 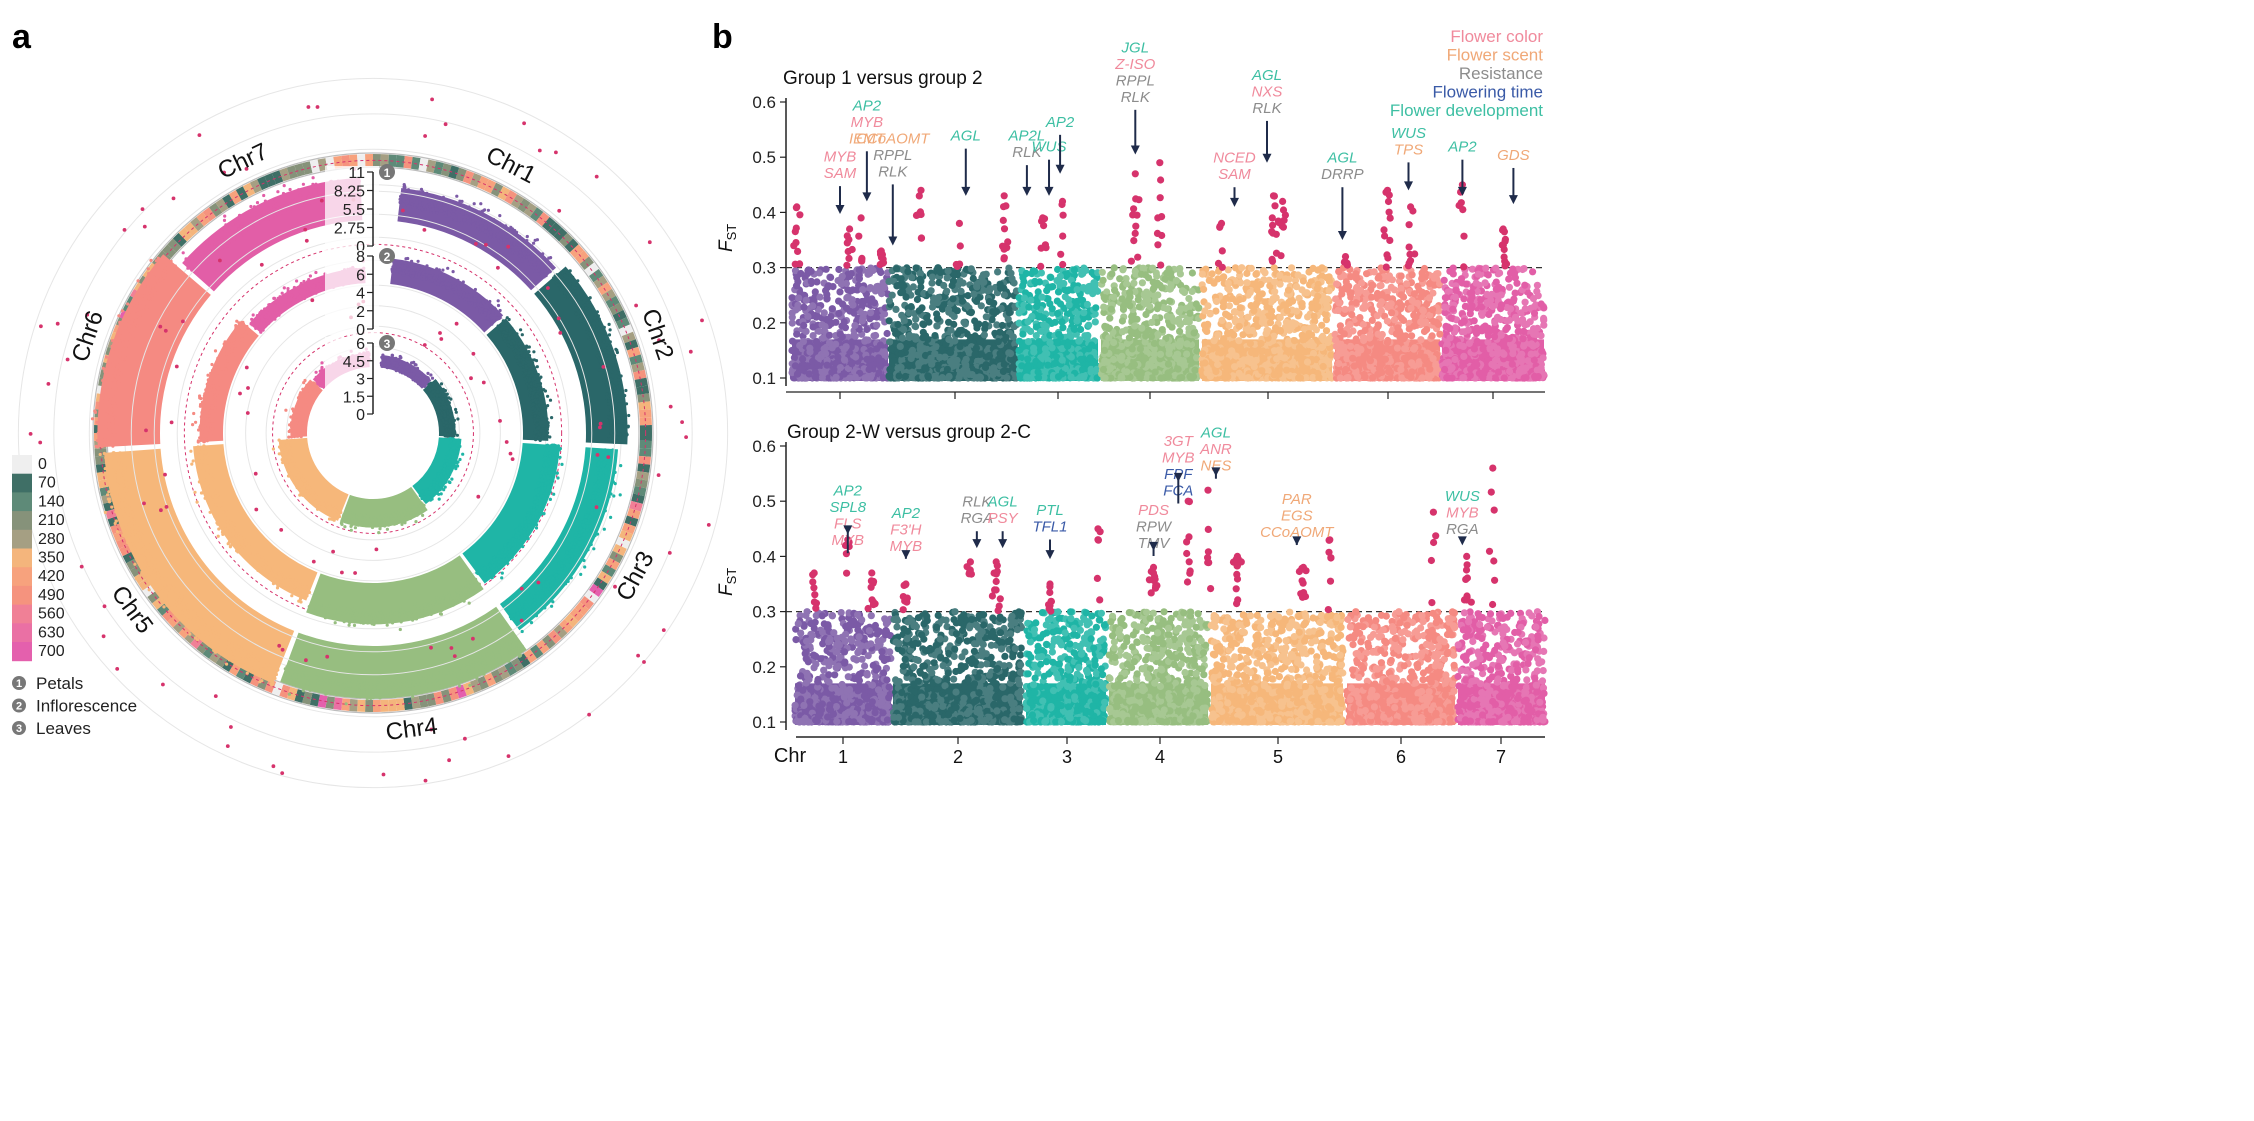 What do you see at coordinates (373, 433) in the screenshot?
I see `track-threshold-circle` at bounding box center [373, 433].